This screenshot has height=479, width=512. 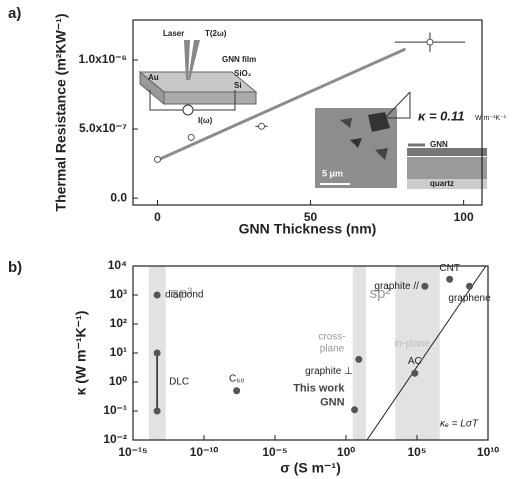 I want to click on point-label: AC, so click(x=415, y=361).